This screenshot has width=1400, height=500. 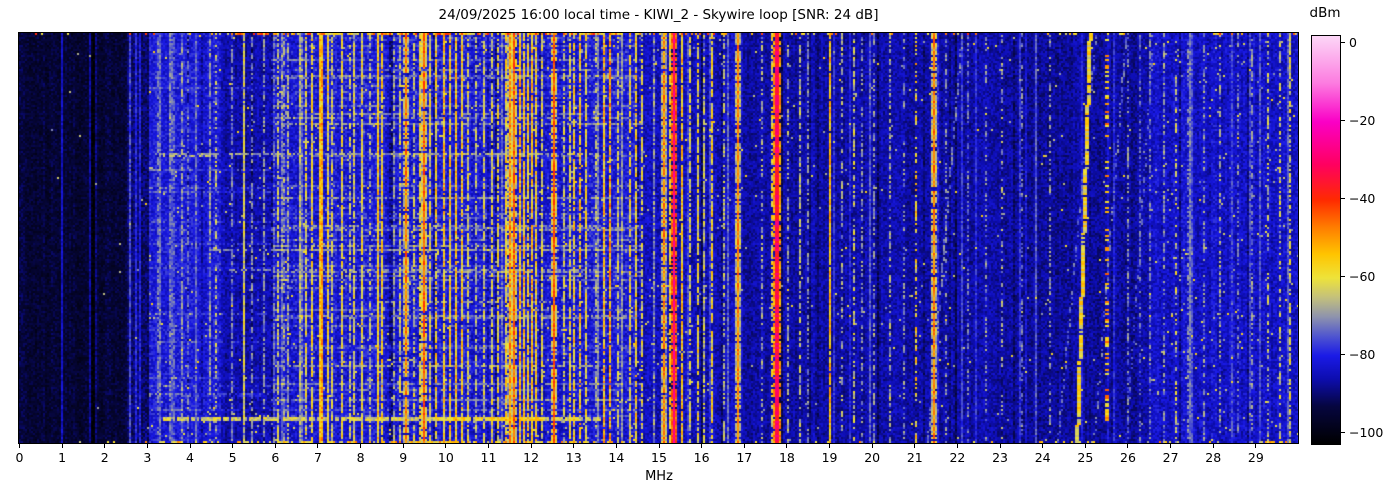 What do you see at coordinates (957, 457) in the screenshot?
I see `x-tick-label: 22` at bounding box center [957, 457].